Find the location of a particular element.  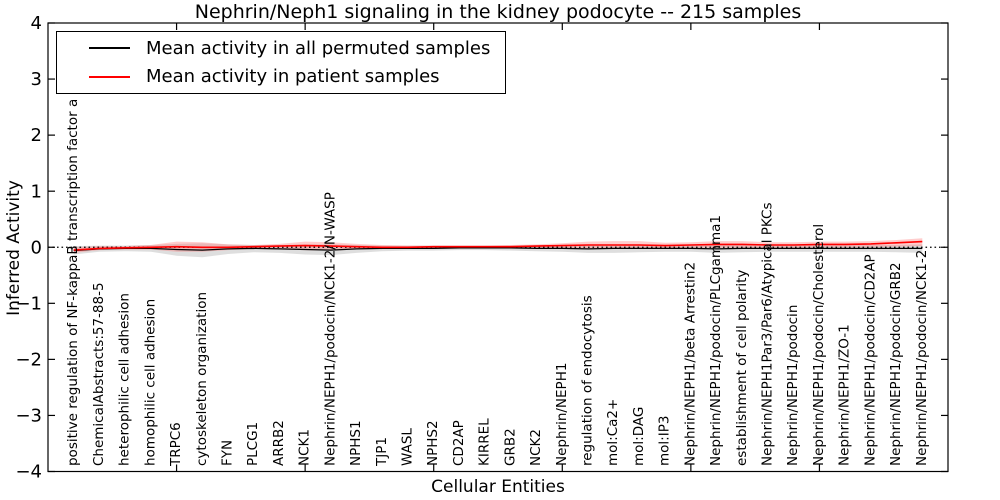

x-tick-label: NPHS2 is located at coordinates (433, 443).